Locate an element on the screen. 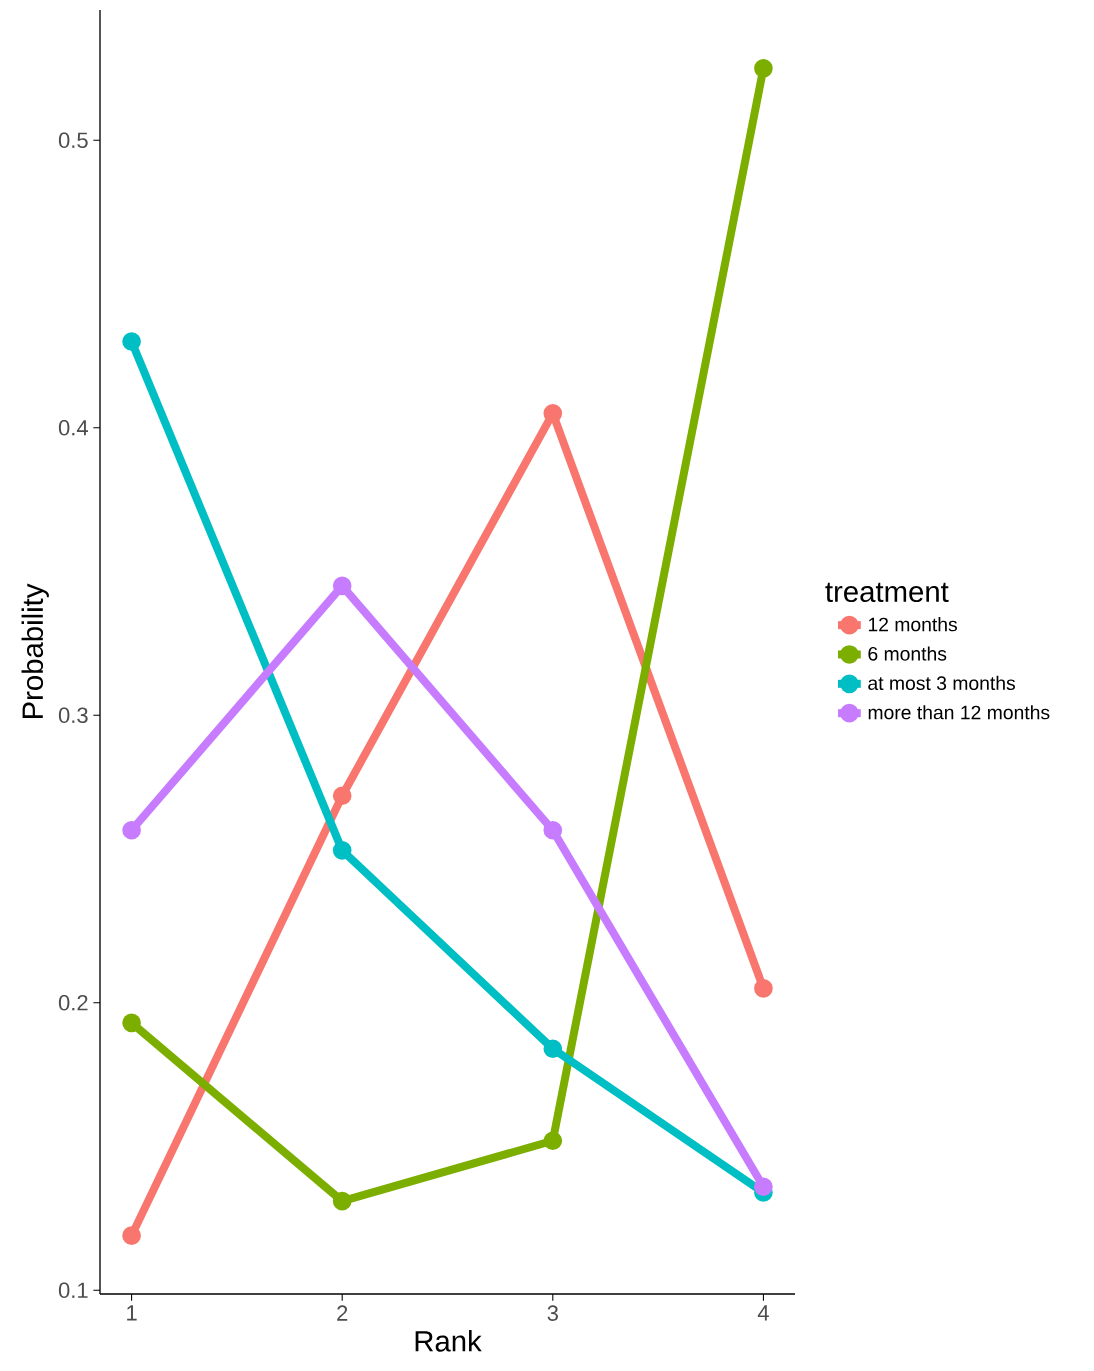  legend-label: 12 months is located at coordinates (912, 624).